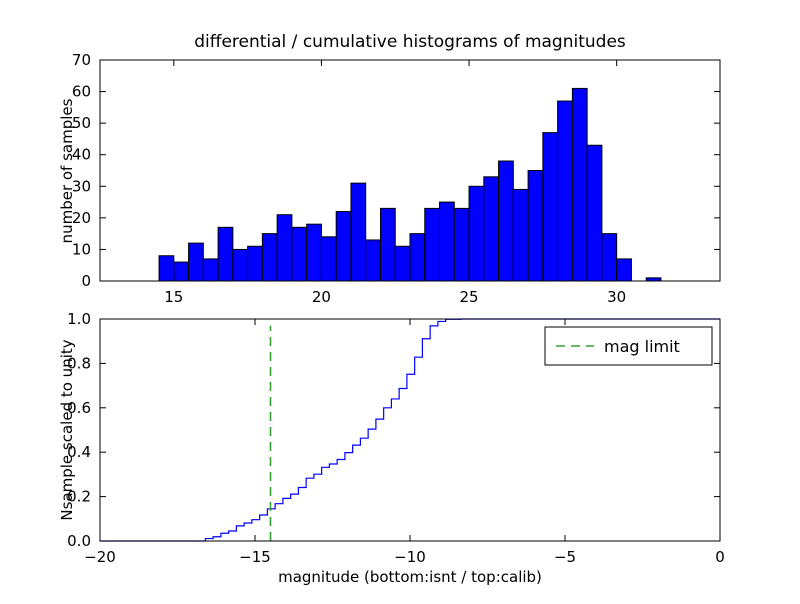 The width and height of the screenshot is (800, 604). Describe the element at coordinates (81, 249) in the screenshot. I see `y-tick-label: 10` at that location.